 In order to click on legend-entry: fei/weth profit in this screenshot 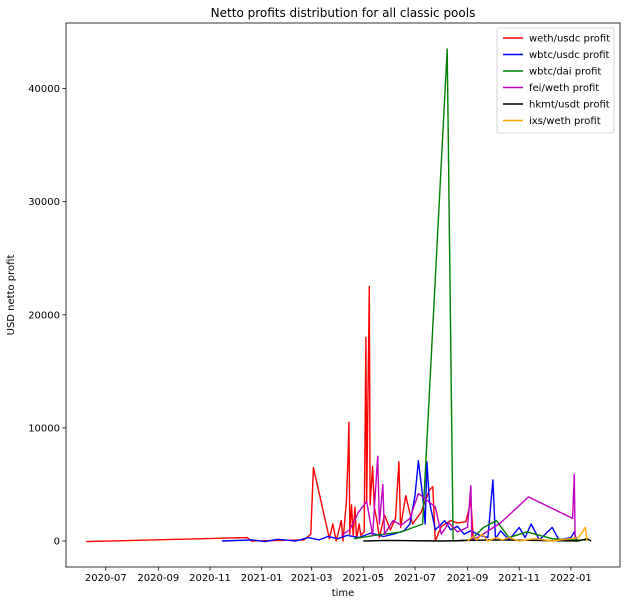, I will do `click(564, 88)`.